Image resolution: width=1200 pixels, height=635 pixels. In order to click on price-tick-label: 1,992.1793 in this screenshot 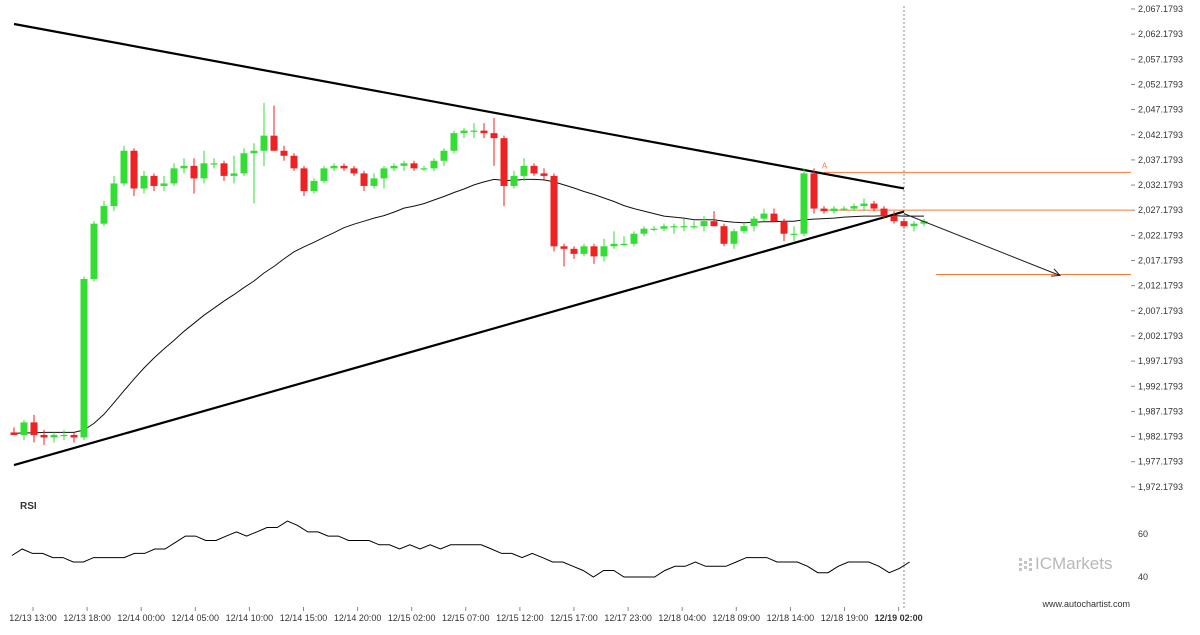, I will do `click(1160, 386)`.